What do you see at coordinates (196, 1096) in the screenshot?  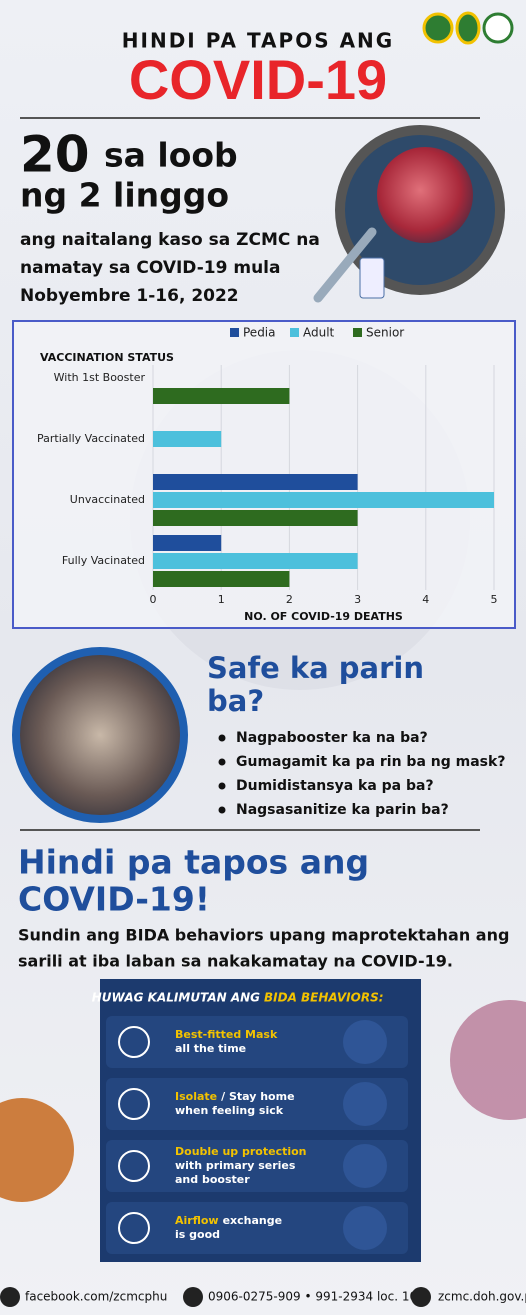 I see `bida-highlight: Isolate` at bounding box center [196, 1096].